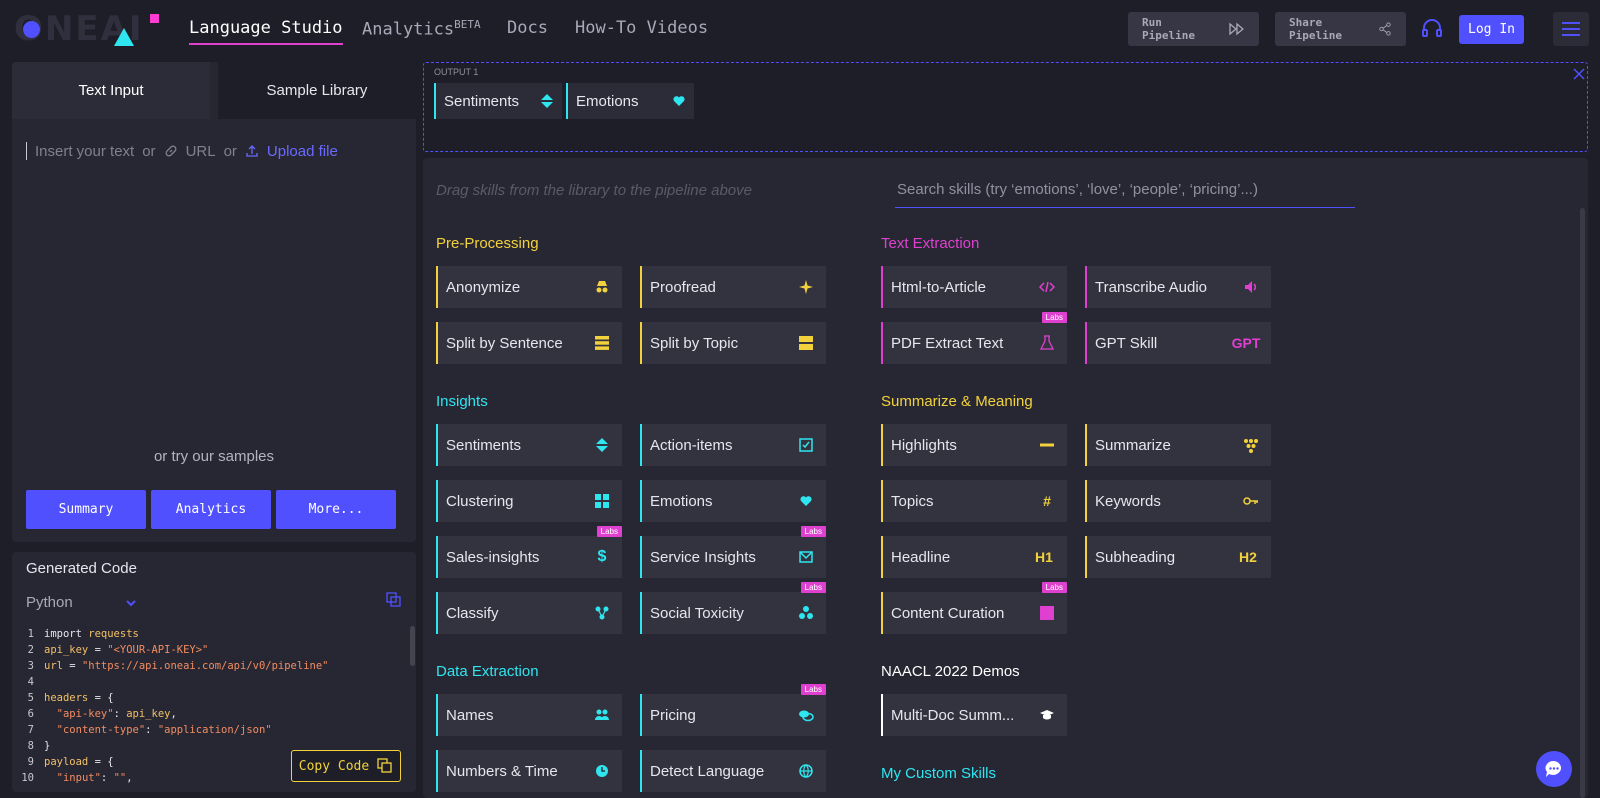 This screenshot has width=1600, height=798. What do you see at coordinates (200, 151) in the screenshot?
I see `url-link: URL` at bounding box center [200, 151].